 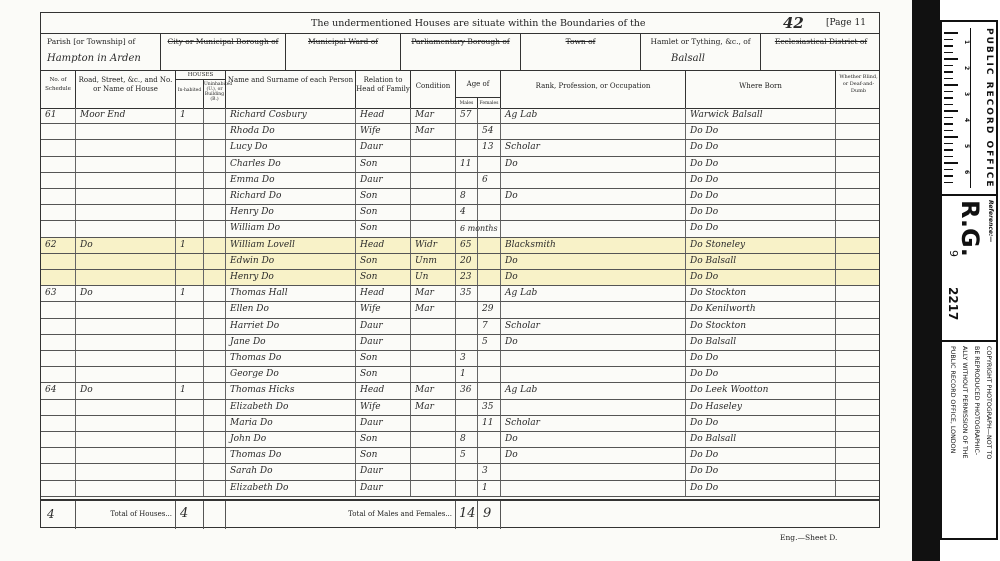 I want to click on where-born-cell: Warwick Balsall, so click(x=761, y=116).